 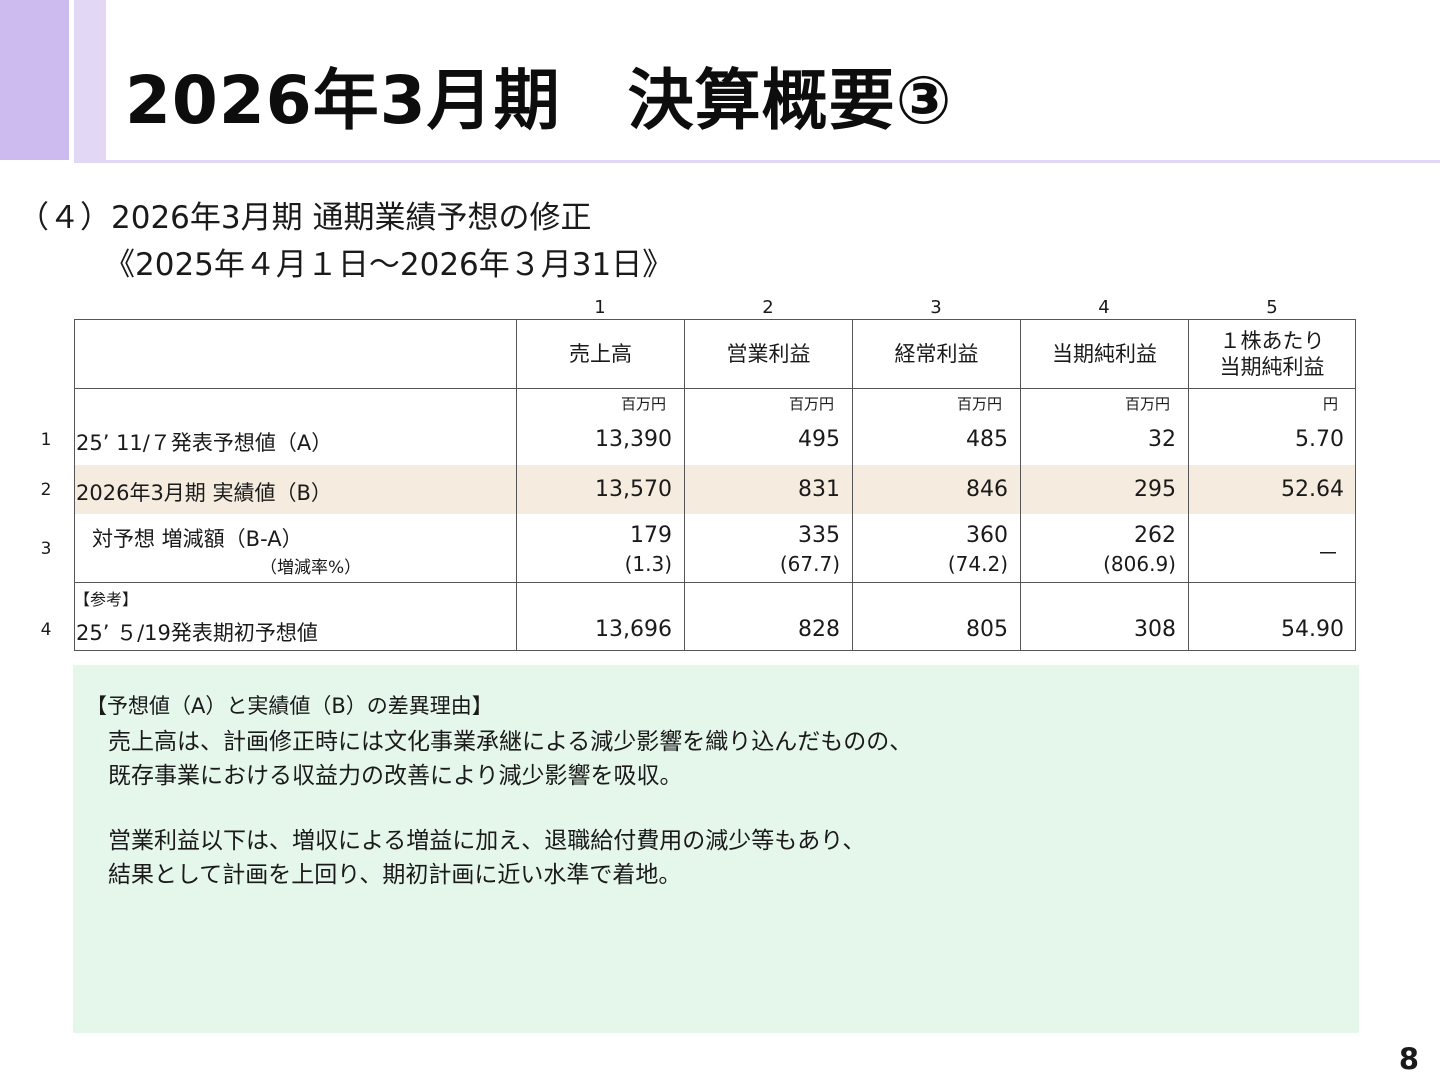 What do you see at coordinates (46, 630) in the screenshot?
I see `row-number: 4` at bounding box center [46, 630].